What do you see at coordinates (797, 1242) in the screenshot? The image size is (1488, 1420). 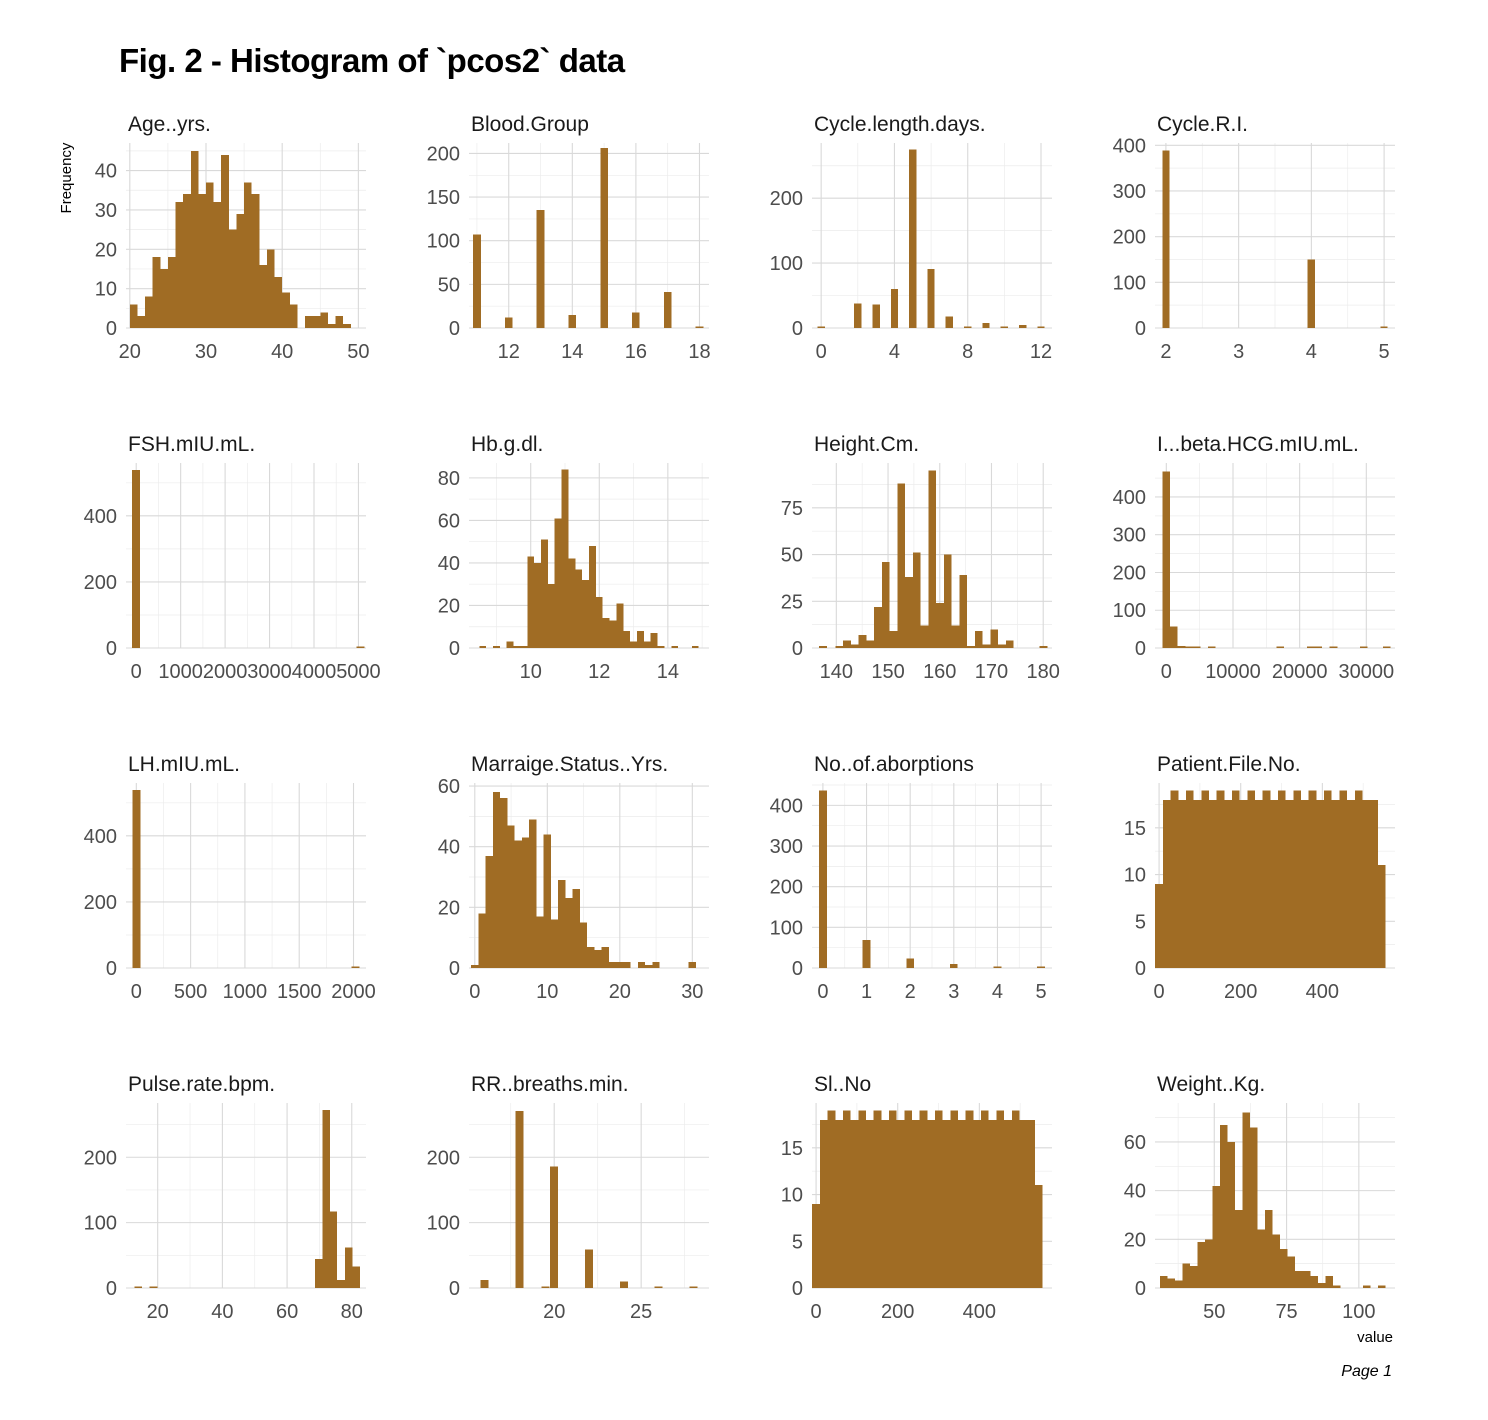 I see `y-tick-label: 5` at bounding box center [797, 1242].